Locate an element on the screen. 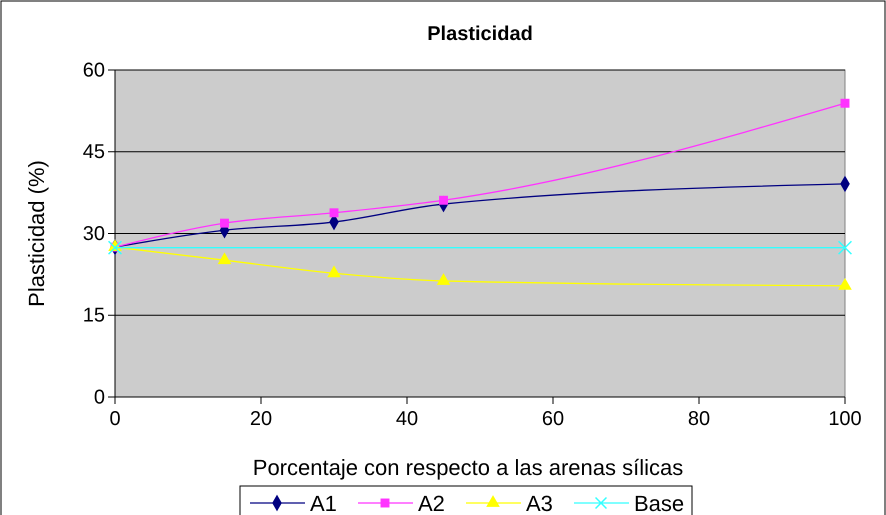 This screenshot has width=886, height=515. y-tick-label: 45 is located at coordinates (93, 152).